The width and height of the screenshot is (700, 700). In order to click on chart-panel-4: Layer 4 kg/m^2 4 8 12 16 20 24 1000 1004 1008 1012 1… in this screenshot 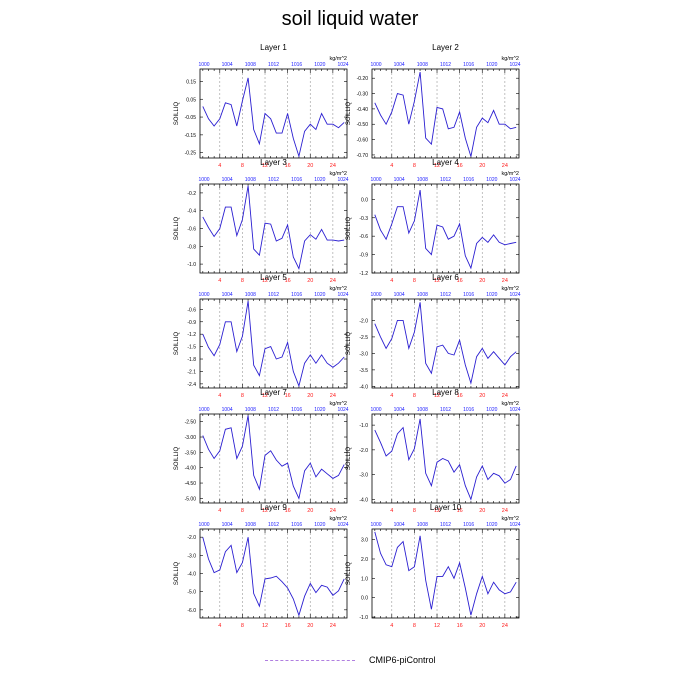, I will do `click(433, 221)`.